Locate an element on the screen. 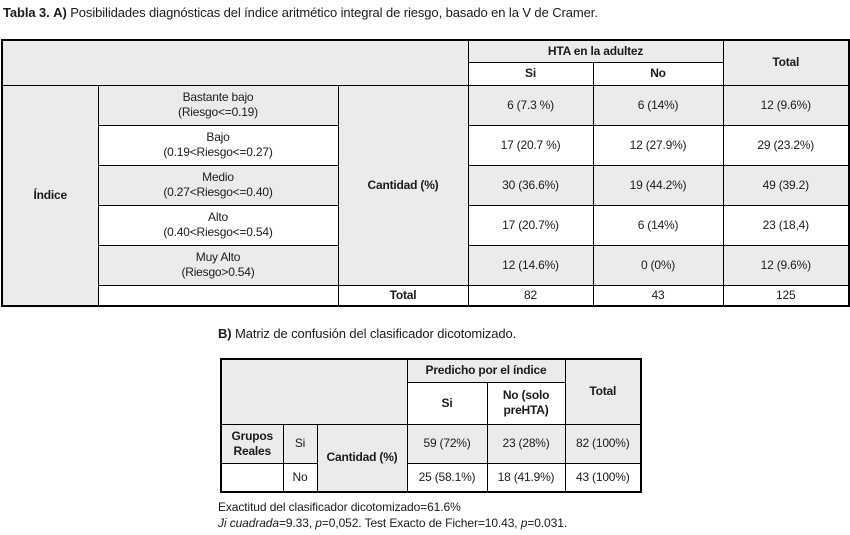 The height and width of the screenshot is (535, 850). table-a-header-row-1: HTA en la adultez Total is located at coordinates (425, 62).